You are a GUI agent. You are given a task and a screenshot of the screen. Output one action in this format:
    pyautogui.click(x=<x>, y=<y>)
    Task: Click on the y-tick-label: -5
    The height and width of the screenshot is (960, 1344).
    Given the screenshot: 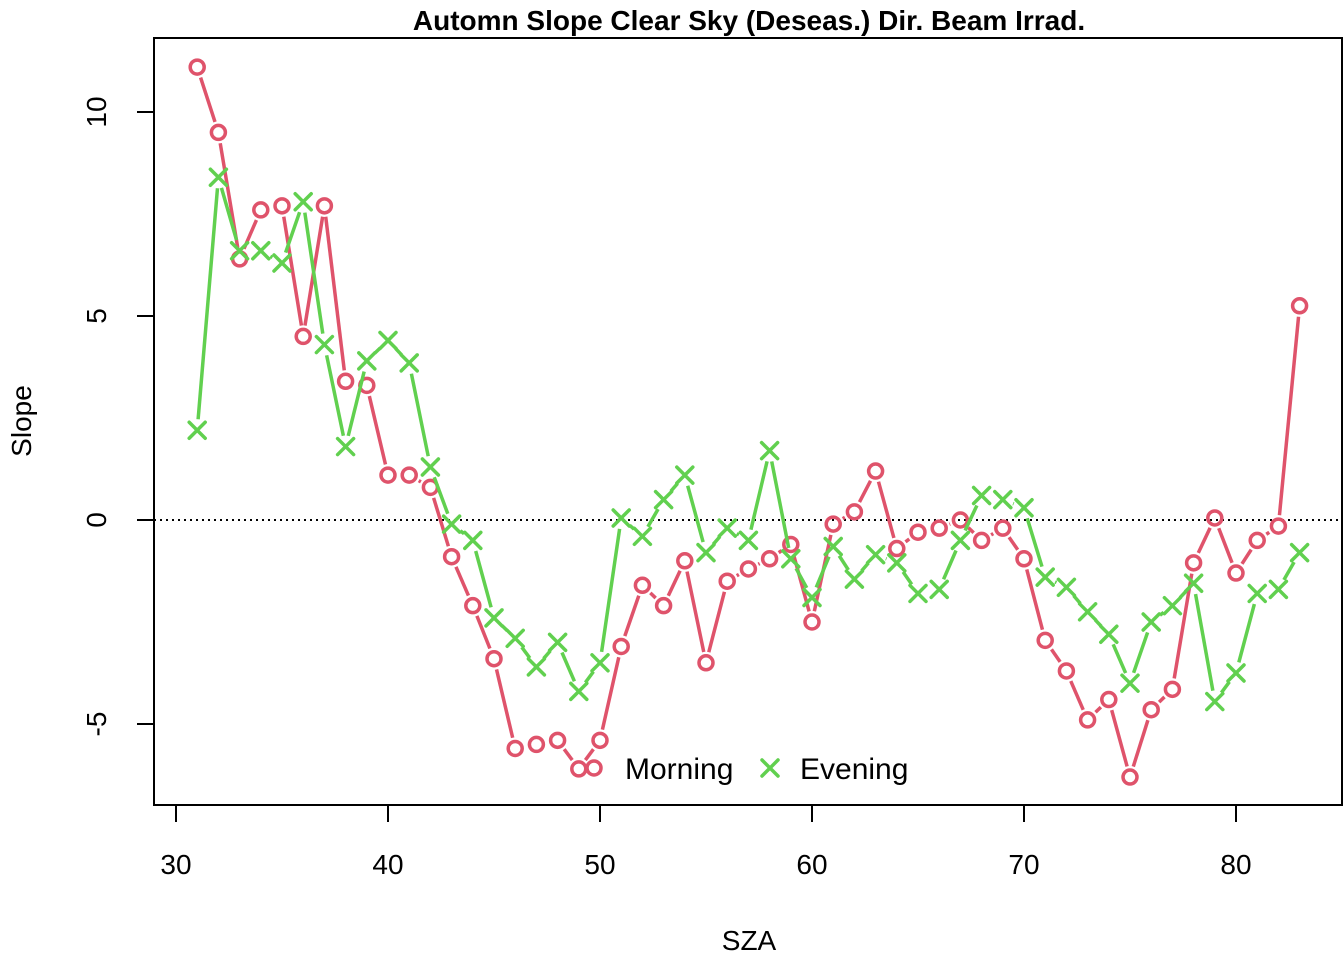 What is the action you would take?
    pyautogui.click(x=96, y=724)
    